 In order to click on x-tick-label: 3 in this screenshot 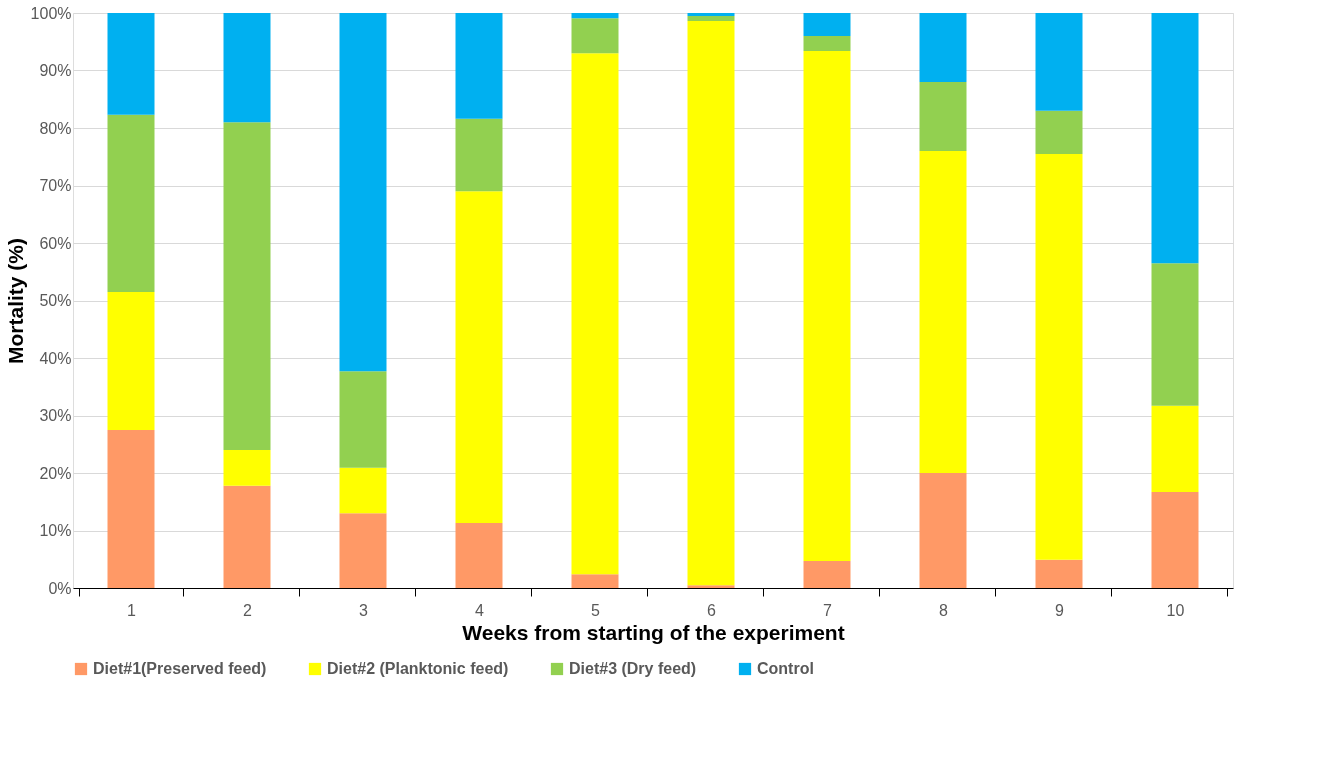, I will do `click(364, 610)`.